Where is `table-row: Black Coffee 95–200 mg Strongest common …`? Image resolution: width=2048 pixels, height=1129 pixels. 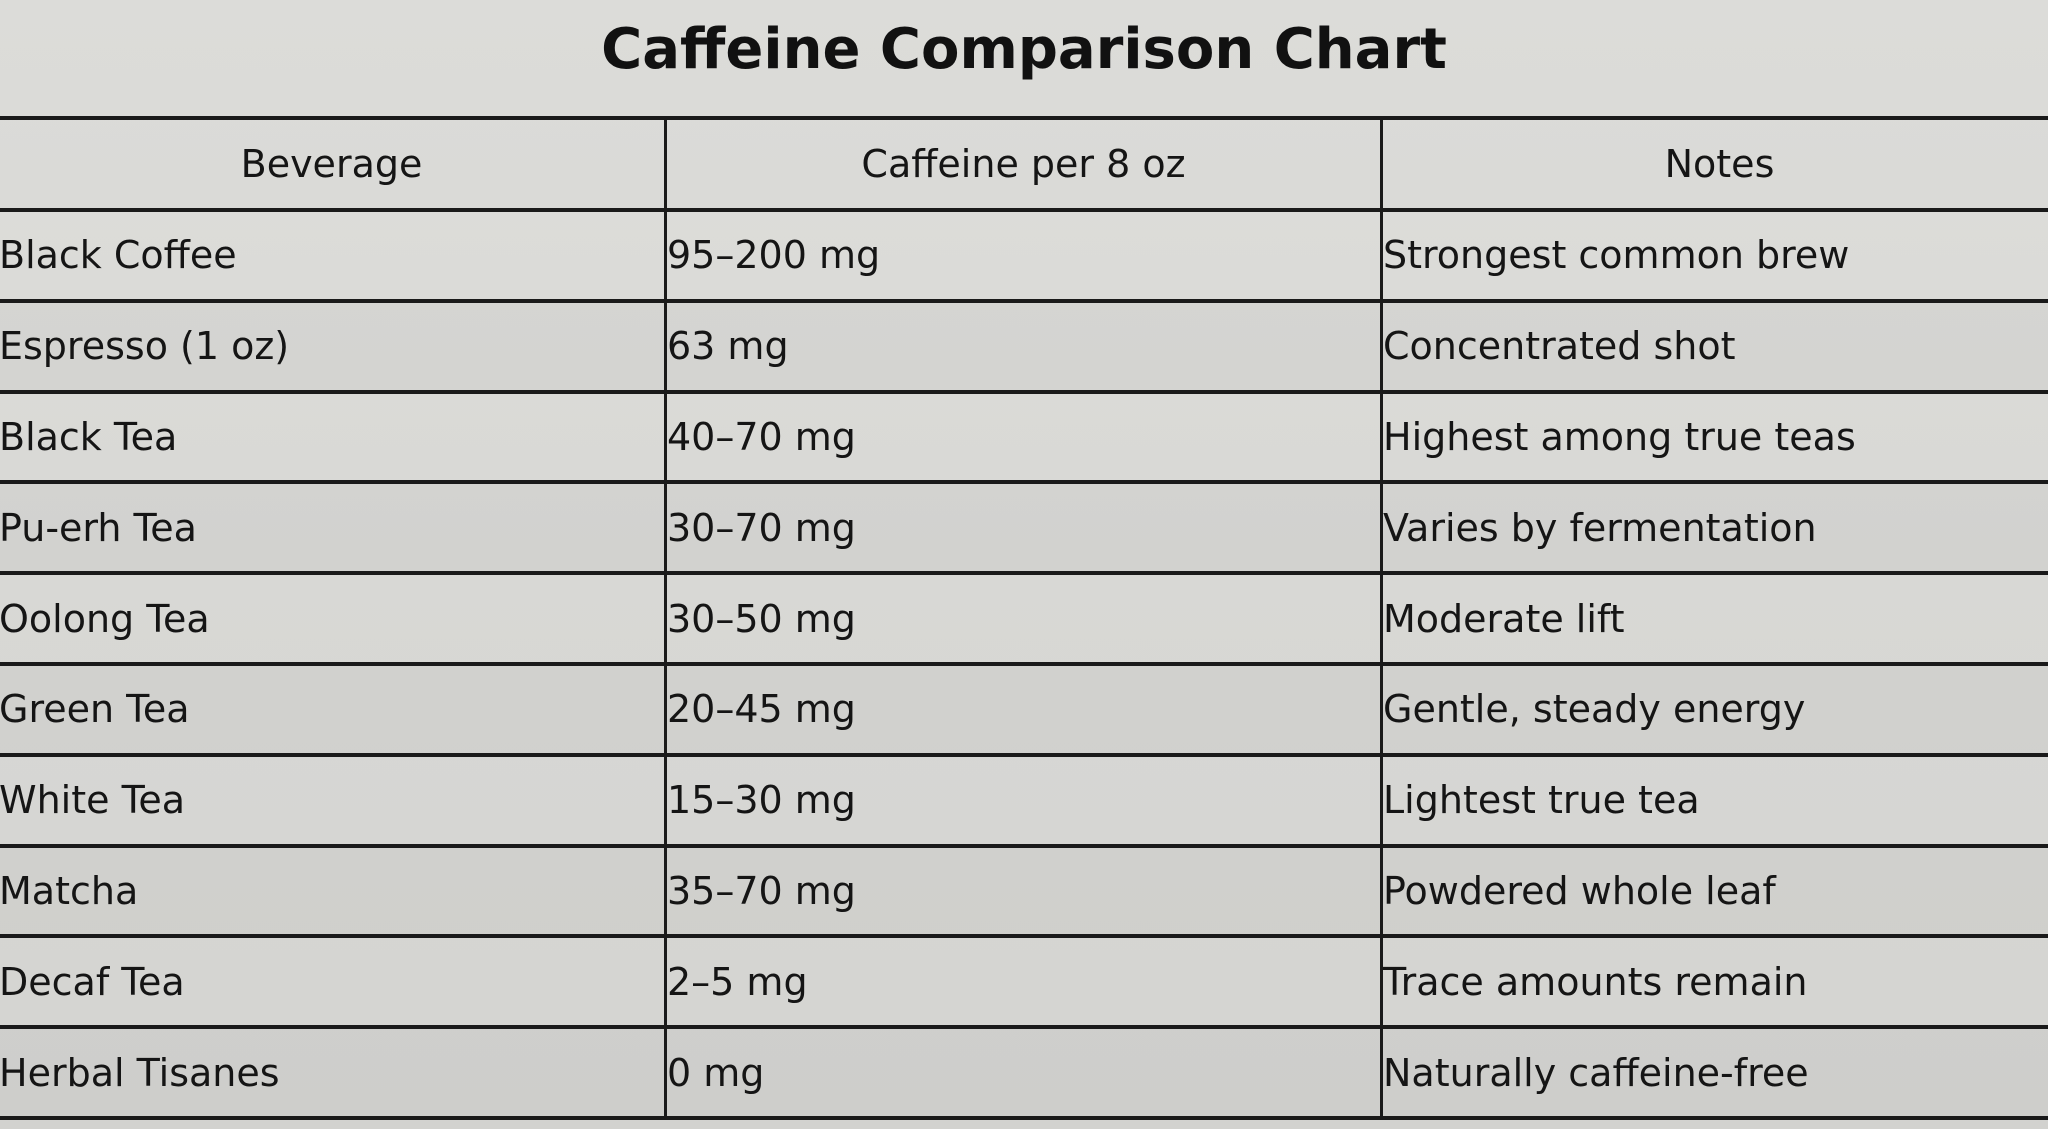 table-row: Black Coffee 95–200 mg Strongest common … is located at coordinates (1024, 255).